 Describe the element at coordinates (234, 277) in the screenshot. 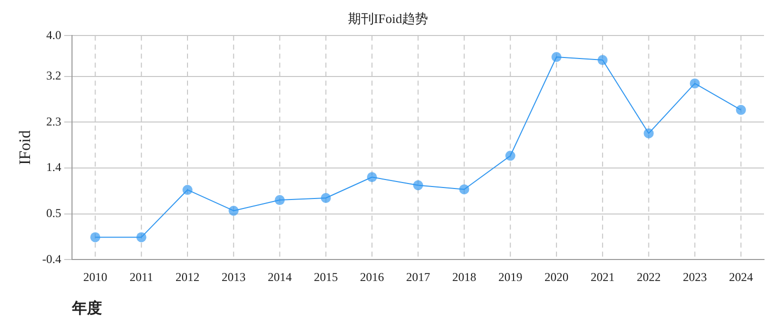

I see `x-tick-label: 2013` at that location.